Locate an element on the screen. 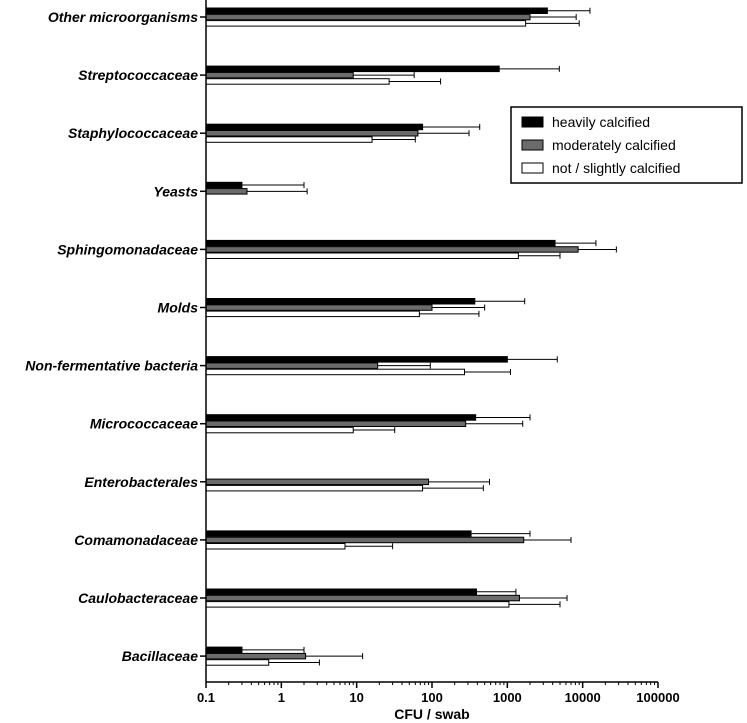 The width and height of the screenshot is (747, 723). bar-comamonadaceae-moderately-calcified is located at coordinates (365, 540).